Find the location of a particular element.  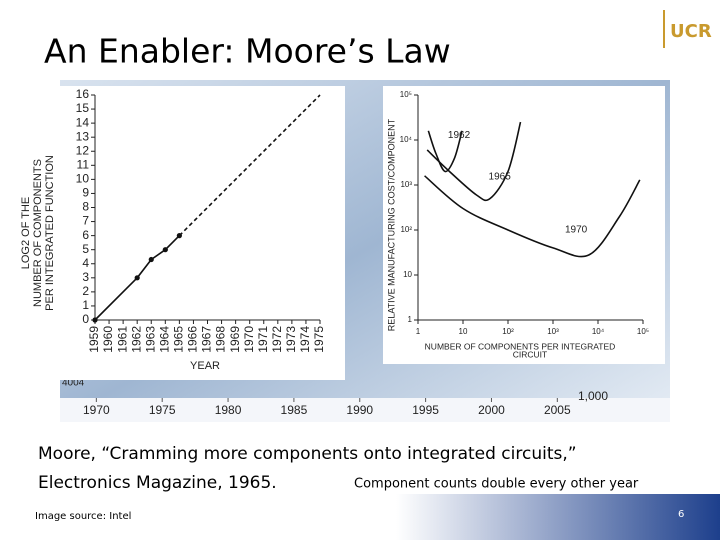

y-axis-label: NUMBER OF COMPONENTS is located at coordinates (38, 233).